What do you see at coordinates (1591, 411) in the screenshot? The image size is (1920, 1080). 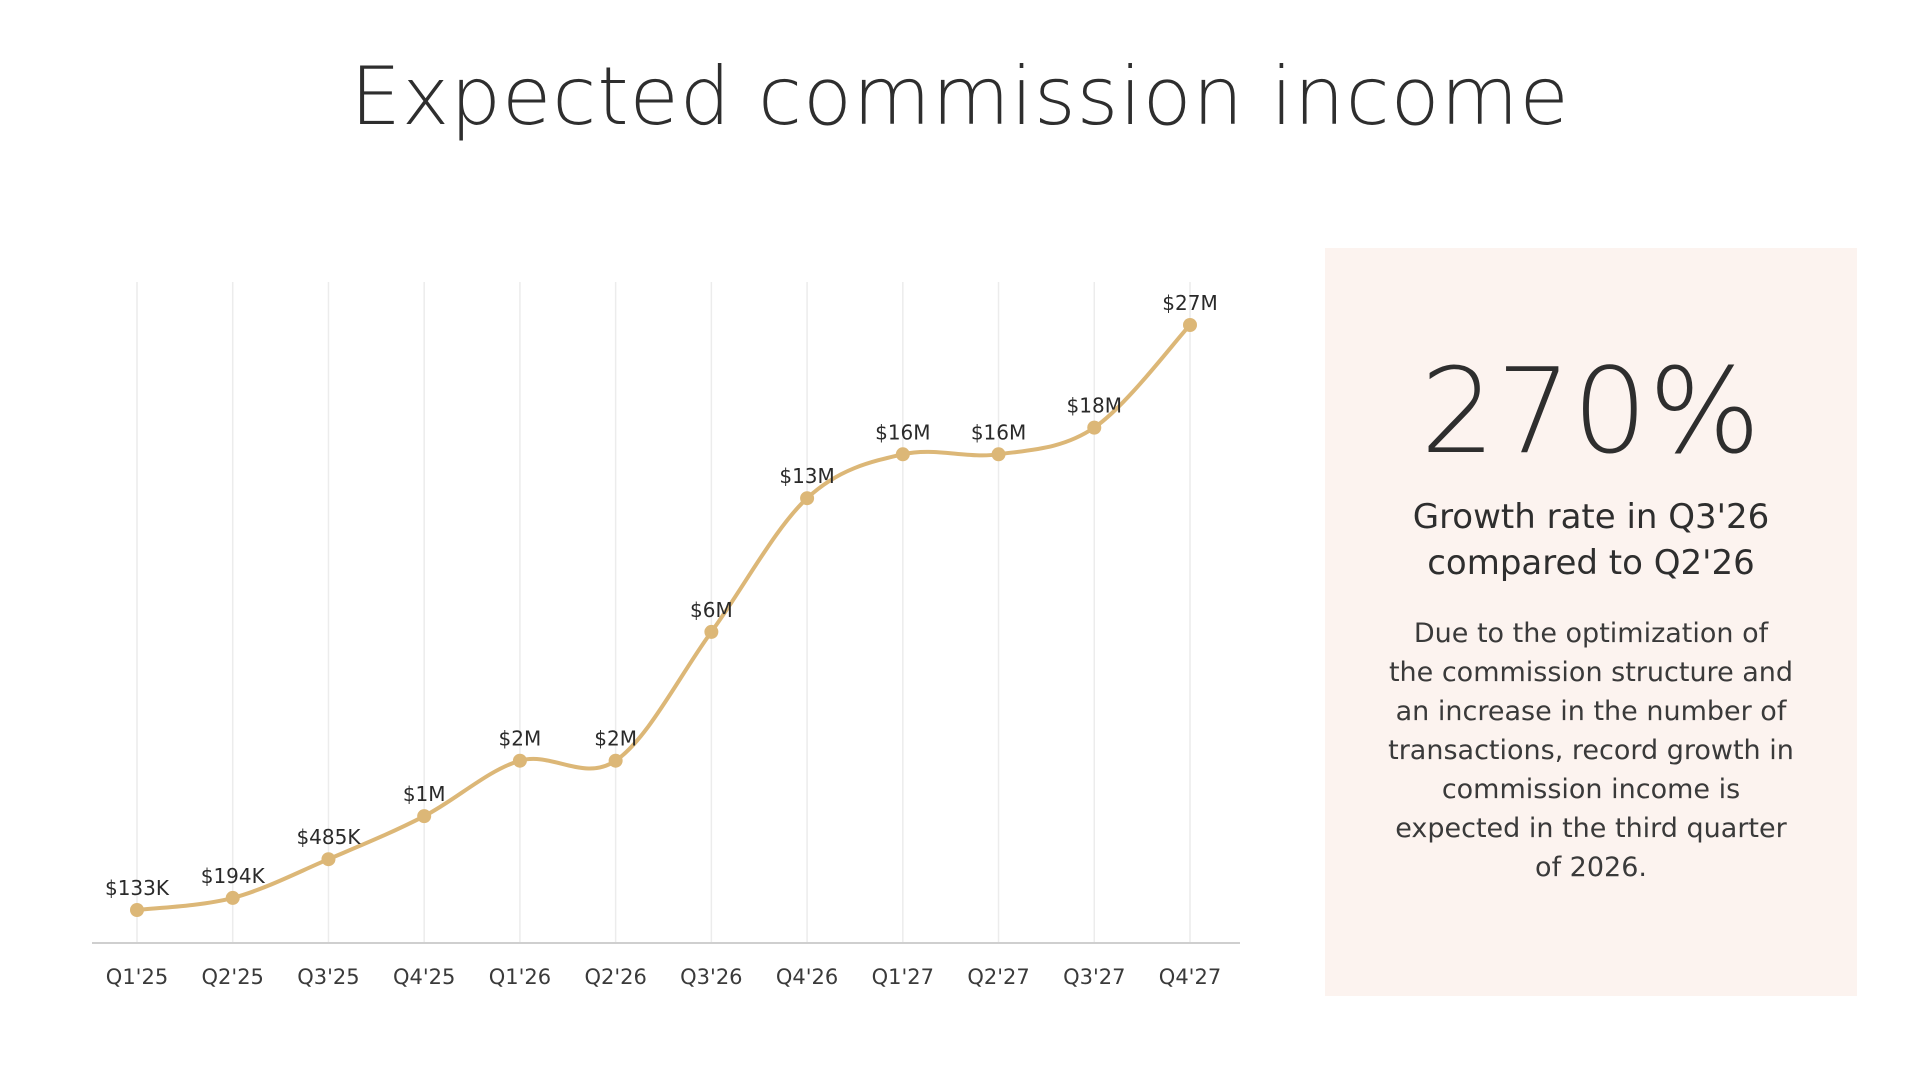 I see `growth-rate-value: 270%` at bounding box center [1591, 411].